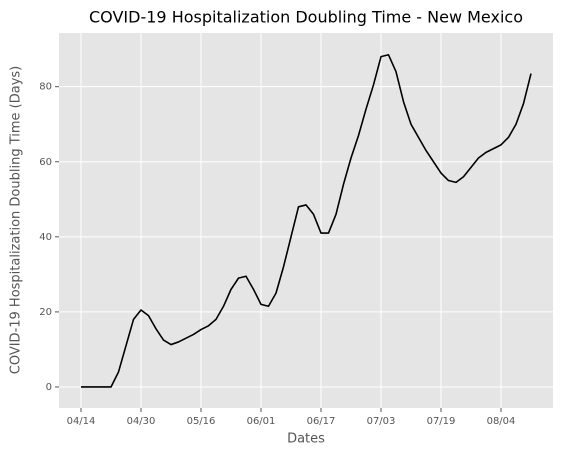  I want to click on y-tick-label: 20, so click(45, 312).